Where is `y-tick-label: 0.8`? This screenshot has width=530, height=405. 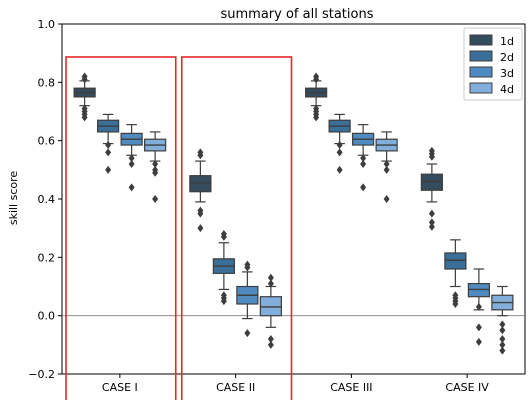 y-tick-label: 0.8 is located at coordinates (47, 82).